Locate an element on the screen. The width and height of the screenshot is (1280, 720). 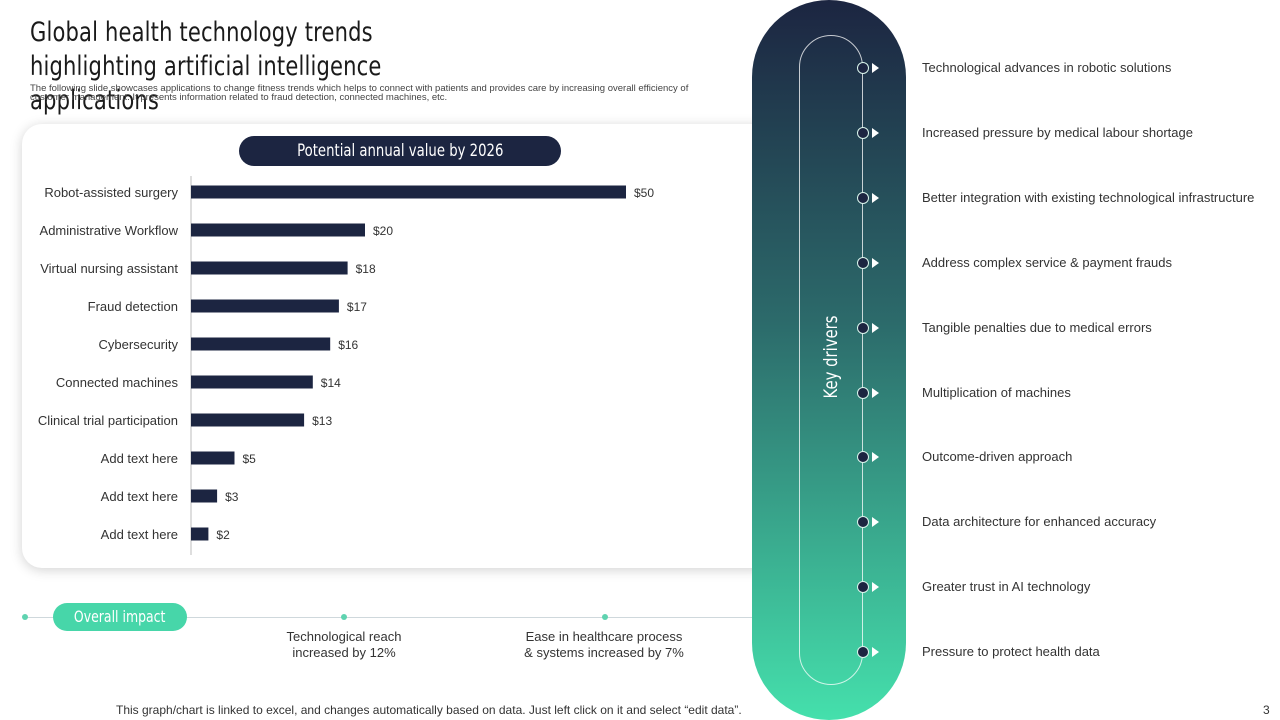
impact-item-reach: Technological reach increased by 12% is located at coordinates (344, 645).